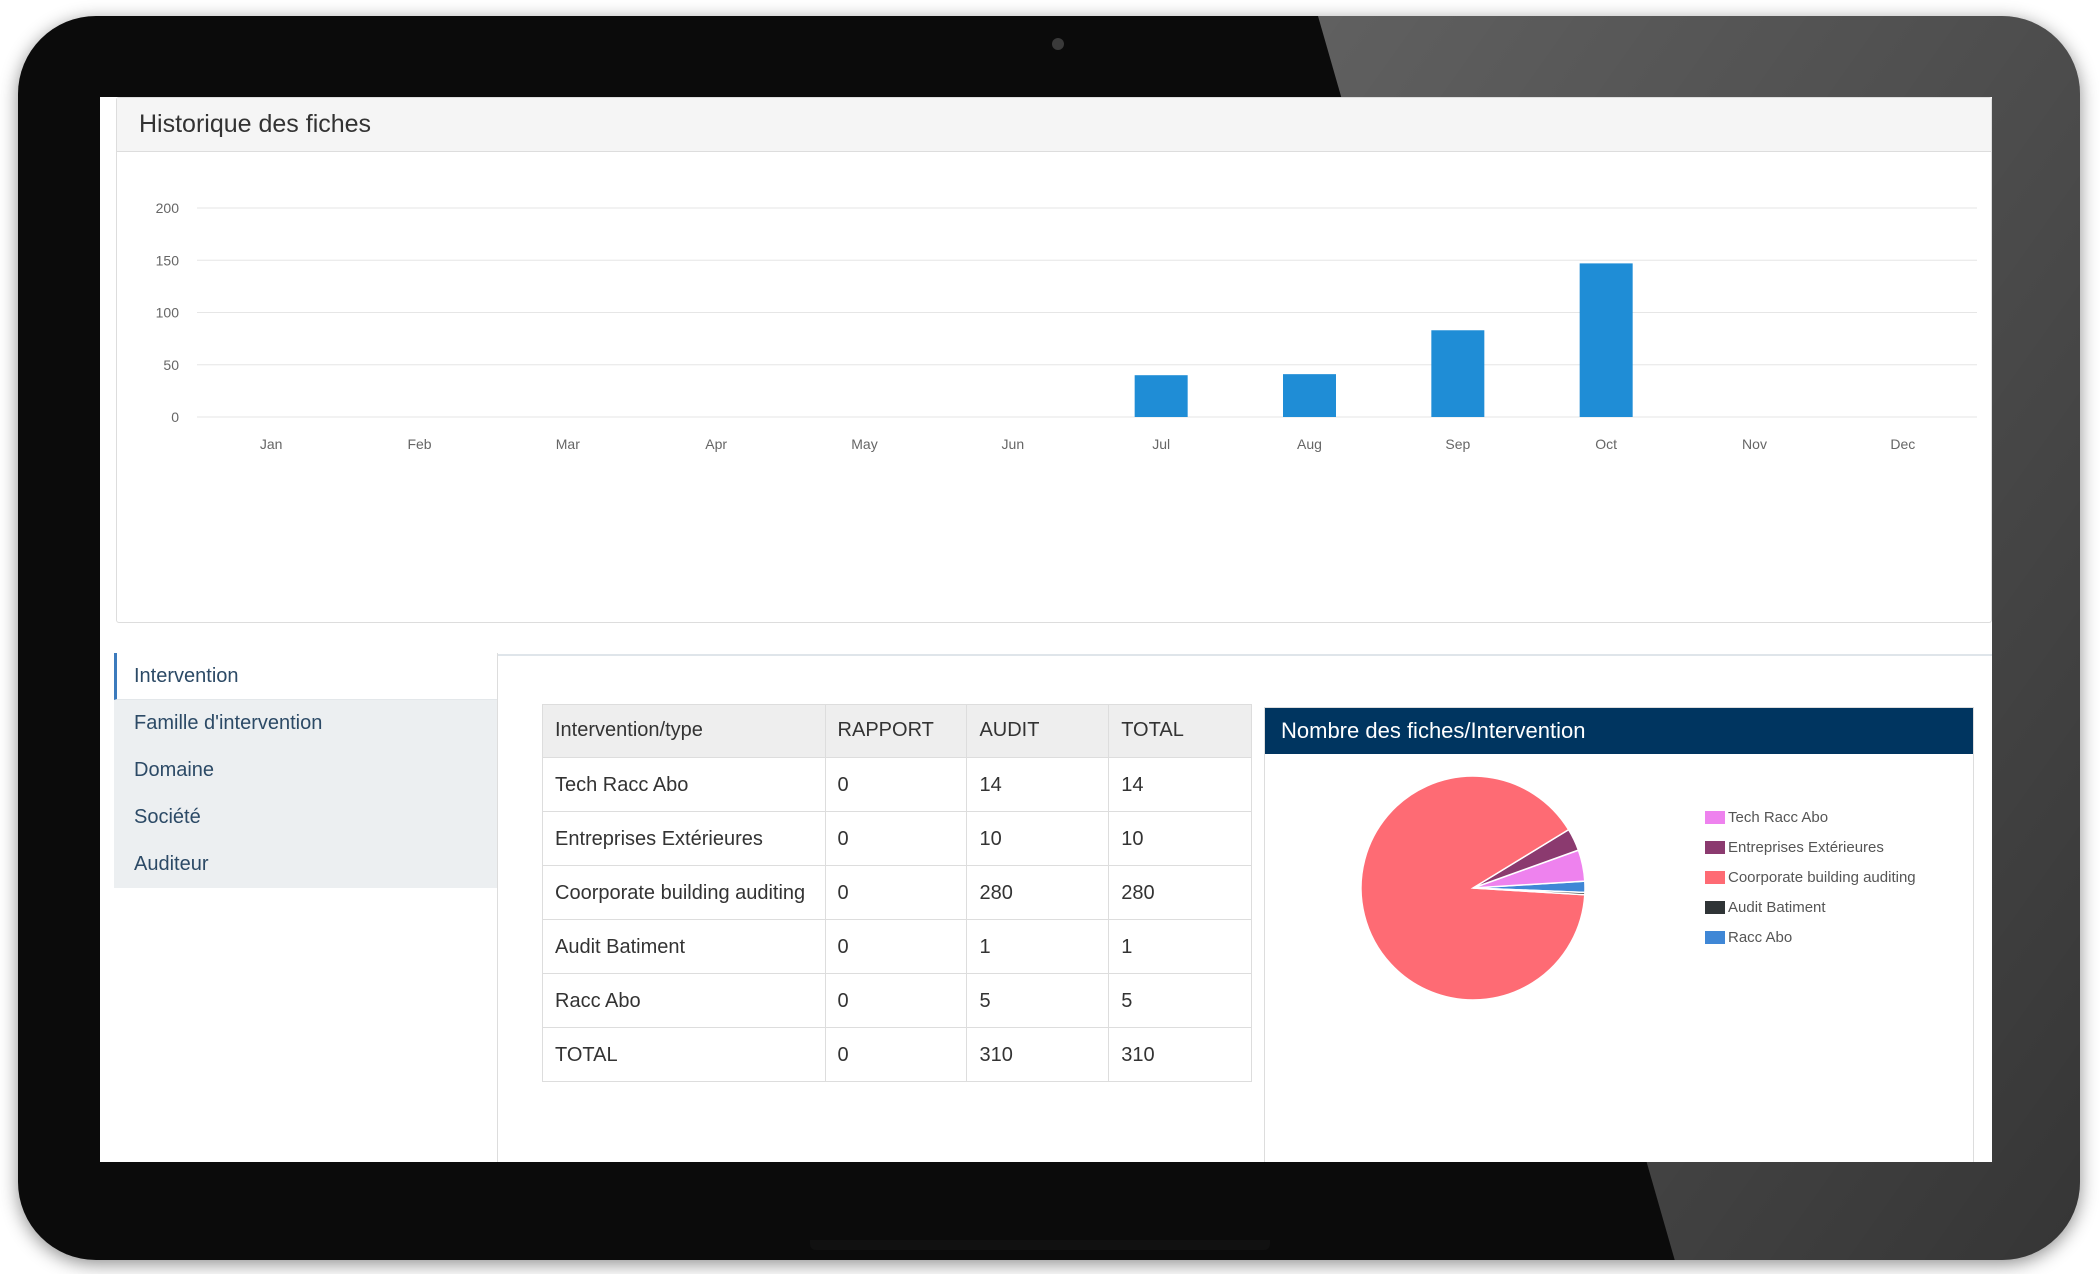  Describe the element at coordinates (171, 365) in the screenshot. I see `y-tick-label: 50` at that location.